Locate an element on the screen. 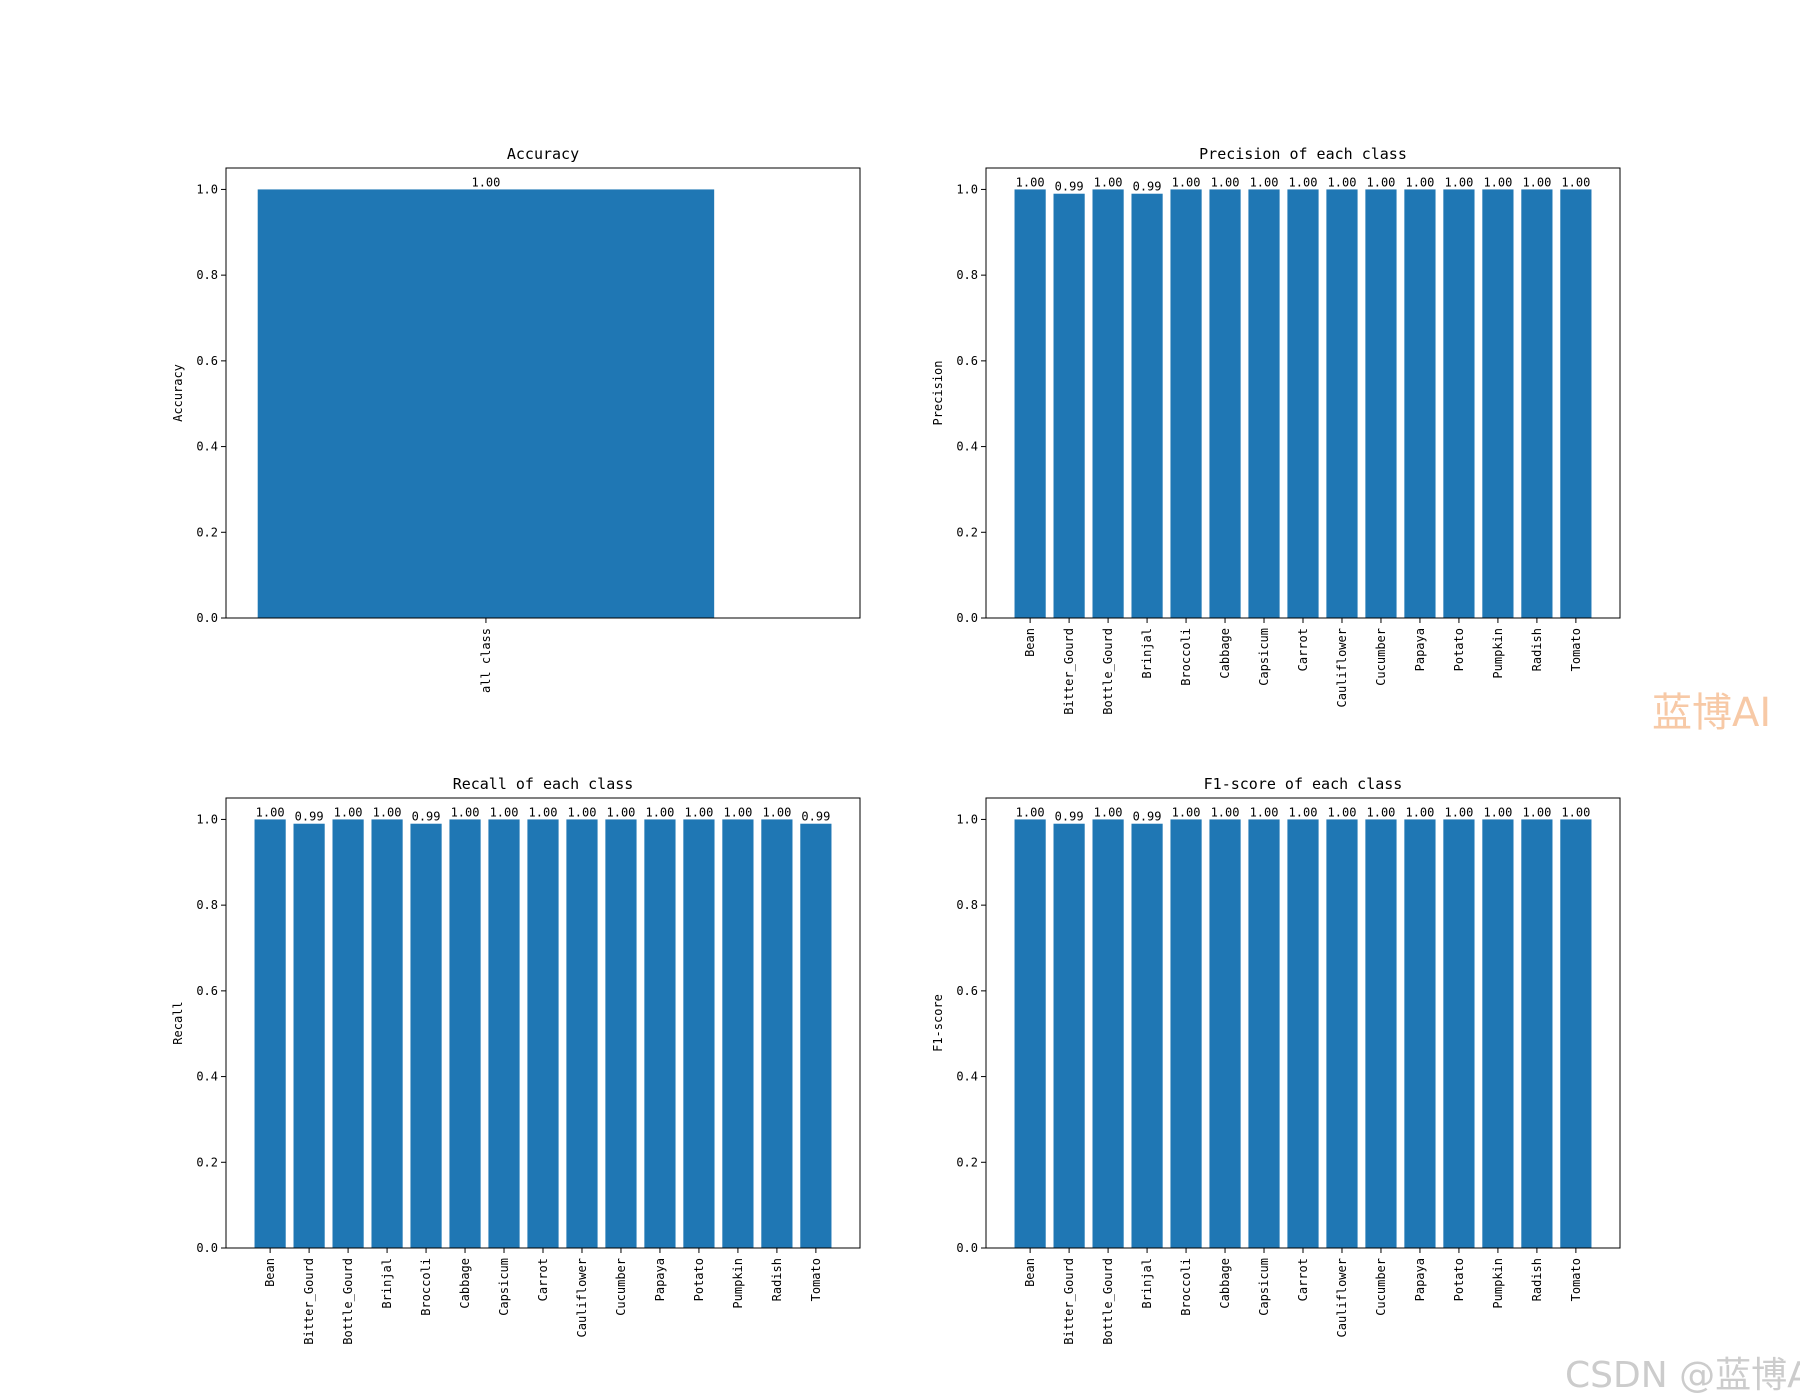 The height and width of the screenshot is (1400, 1800). y-tick-label: 0.0 is located at coordinates (967, 1248).